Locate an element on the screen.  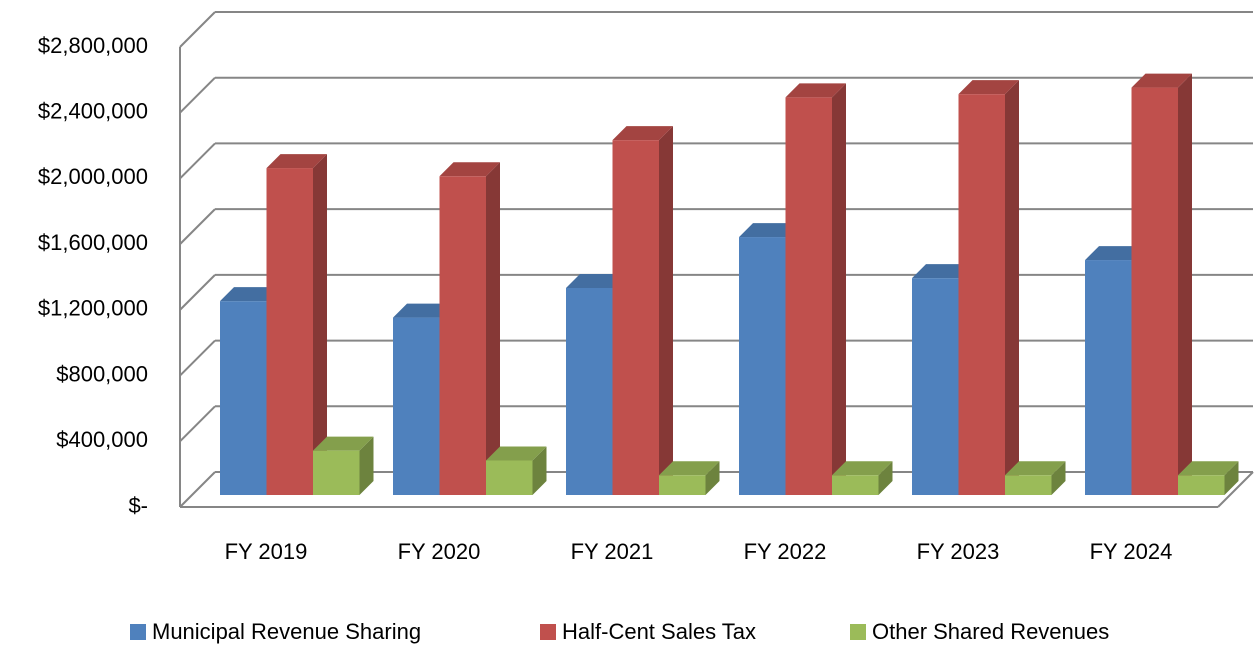
x-tick-label: FY 2022 is located at coordinates (785, 551).